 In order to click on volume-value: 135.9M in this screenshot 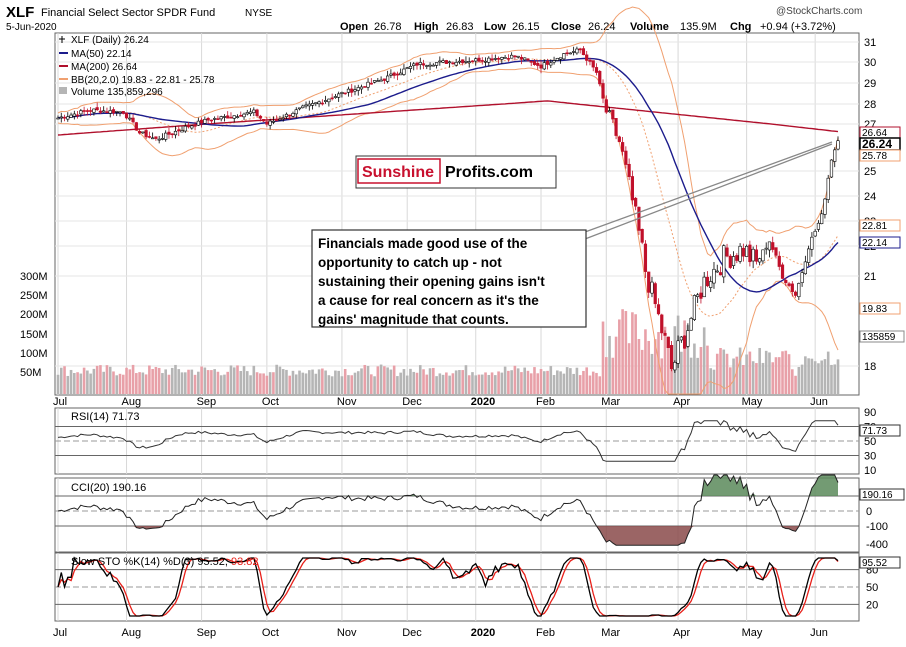, I will do `click(698, 27)`.